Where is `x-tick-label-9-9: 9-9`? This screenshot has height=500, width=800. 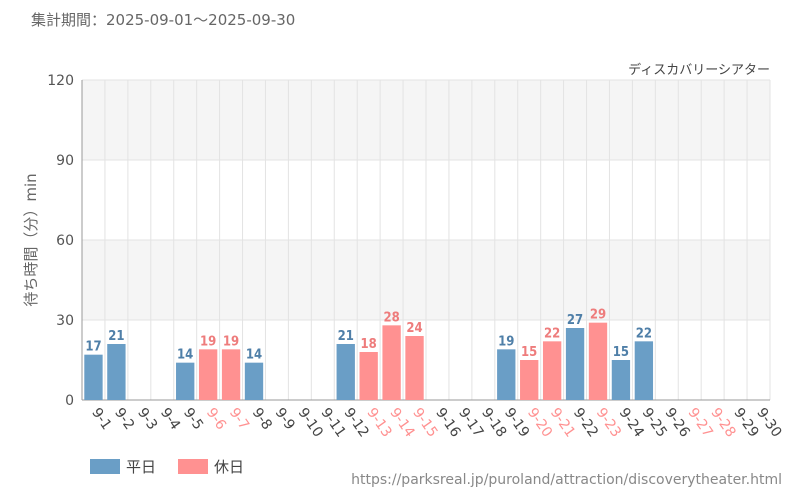 x-tick-label-9-9: 9-9 is located at coordinates (285, 419).